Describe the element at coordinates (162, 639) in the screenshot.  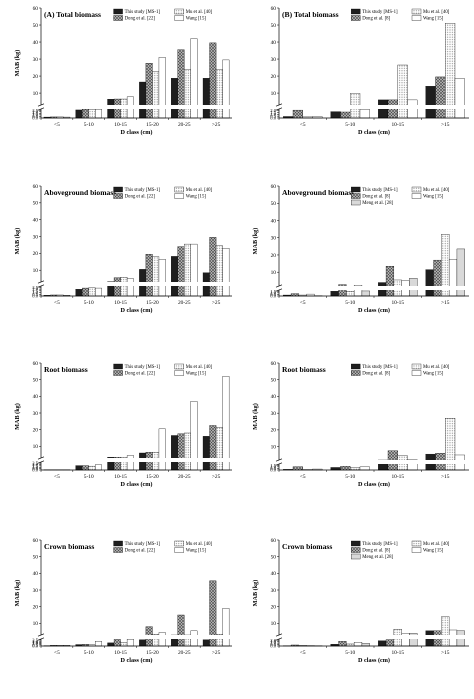
I see `bar-wang-15--4` at that location.